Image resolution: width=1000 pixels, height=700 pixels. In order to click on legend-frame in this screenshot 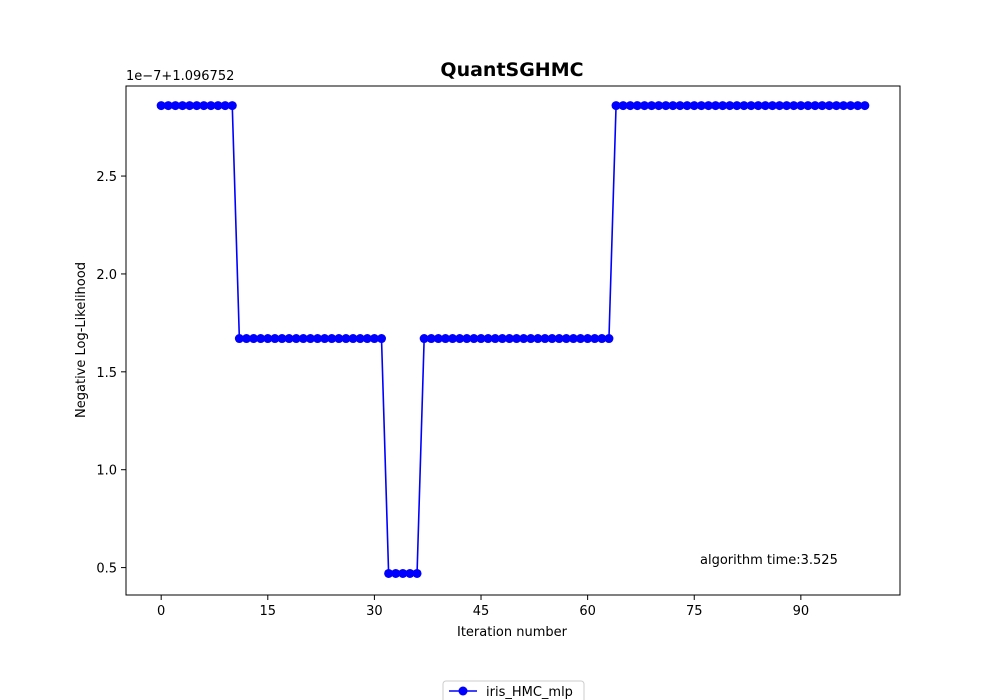, I will do `click(513, 690)`.